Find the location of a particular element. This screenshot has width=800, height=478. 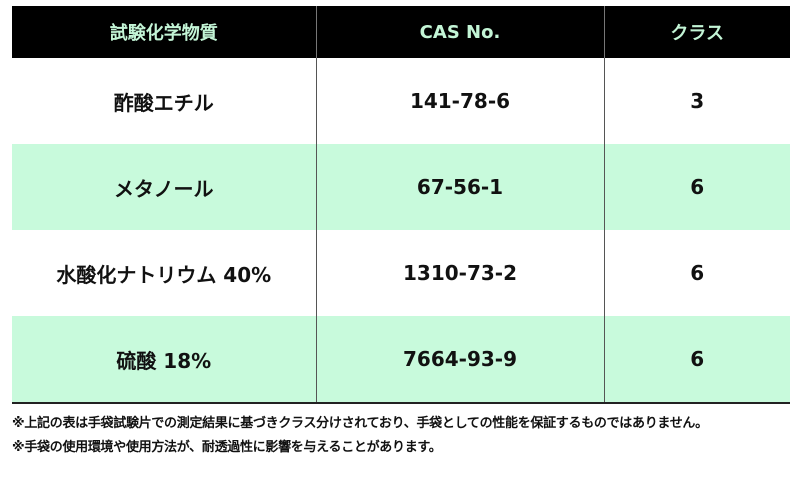

chemical-cell: 水酸化ナトリウム 40% is located at coordinates (164, 274).